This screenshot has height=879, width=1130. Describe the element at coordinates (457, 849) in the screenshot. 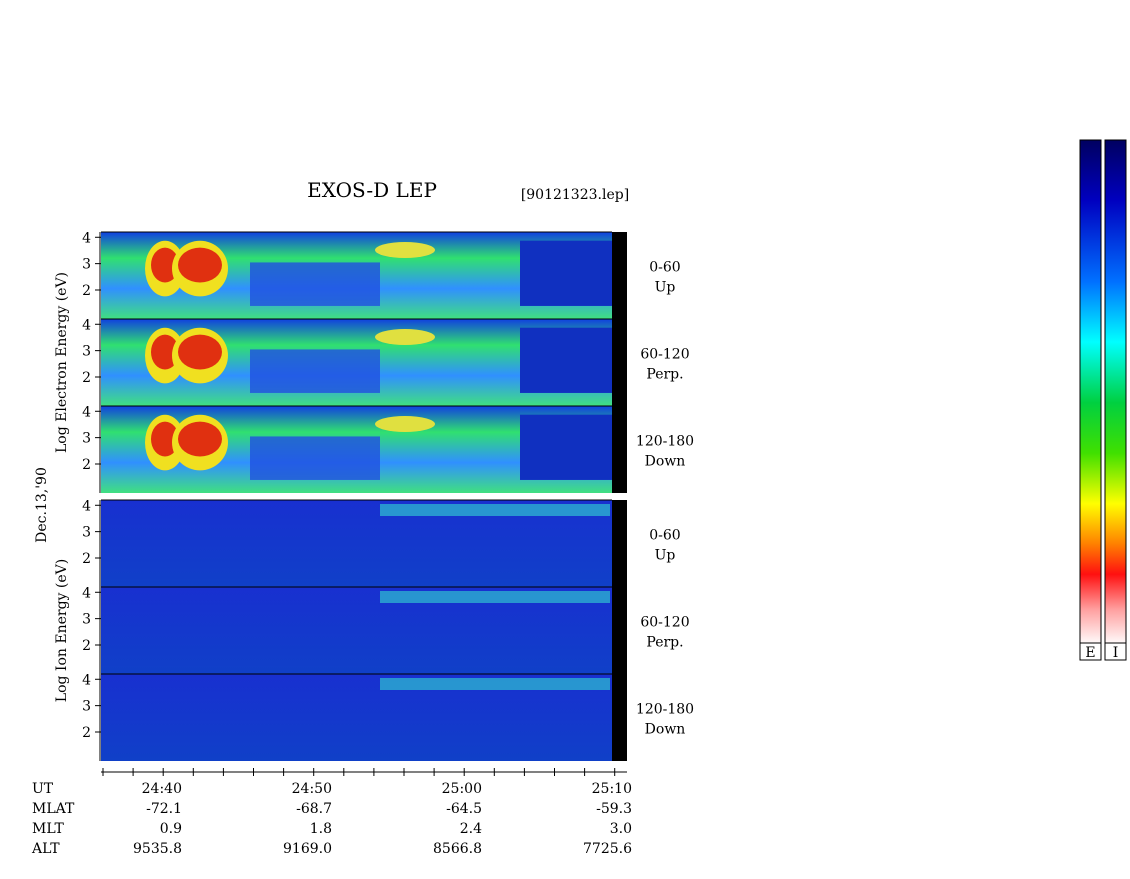

I see `time-axis-value: 8566.8` at that location.